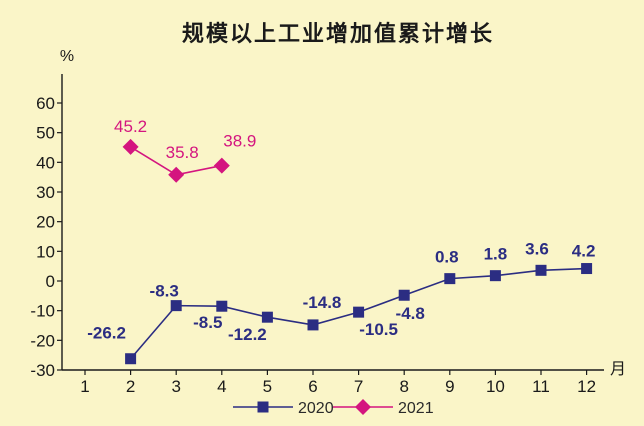 Image resolution: width=644 pixels, height=426 pixels. Describe the element at coordinates (267, 386) in the screenshot. I see `x-tick-label: 5` at that location.